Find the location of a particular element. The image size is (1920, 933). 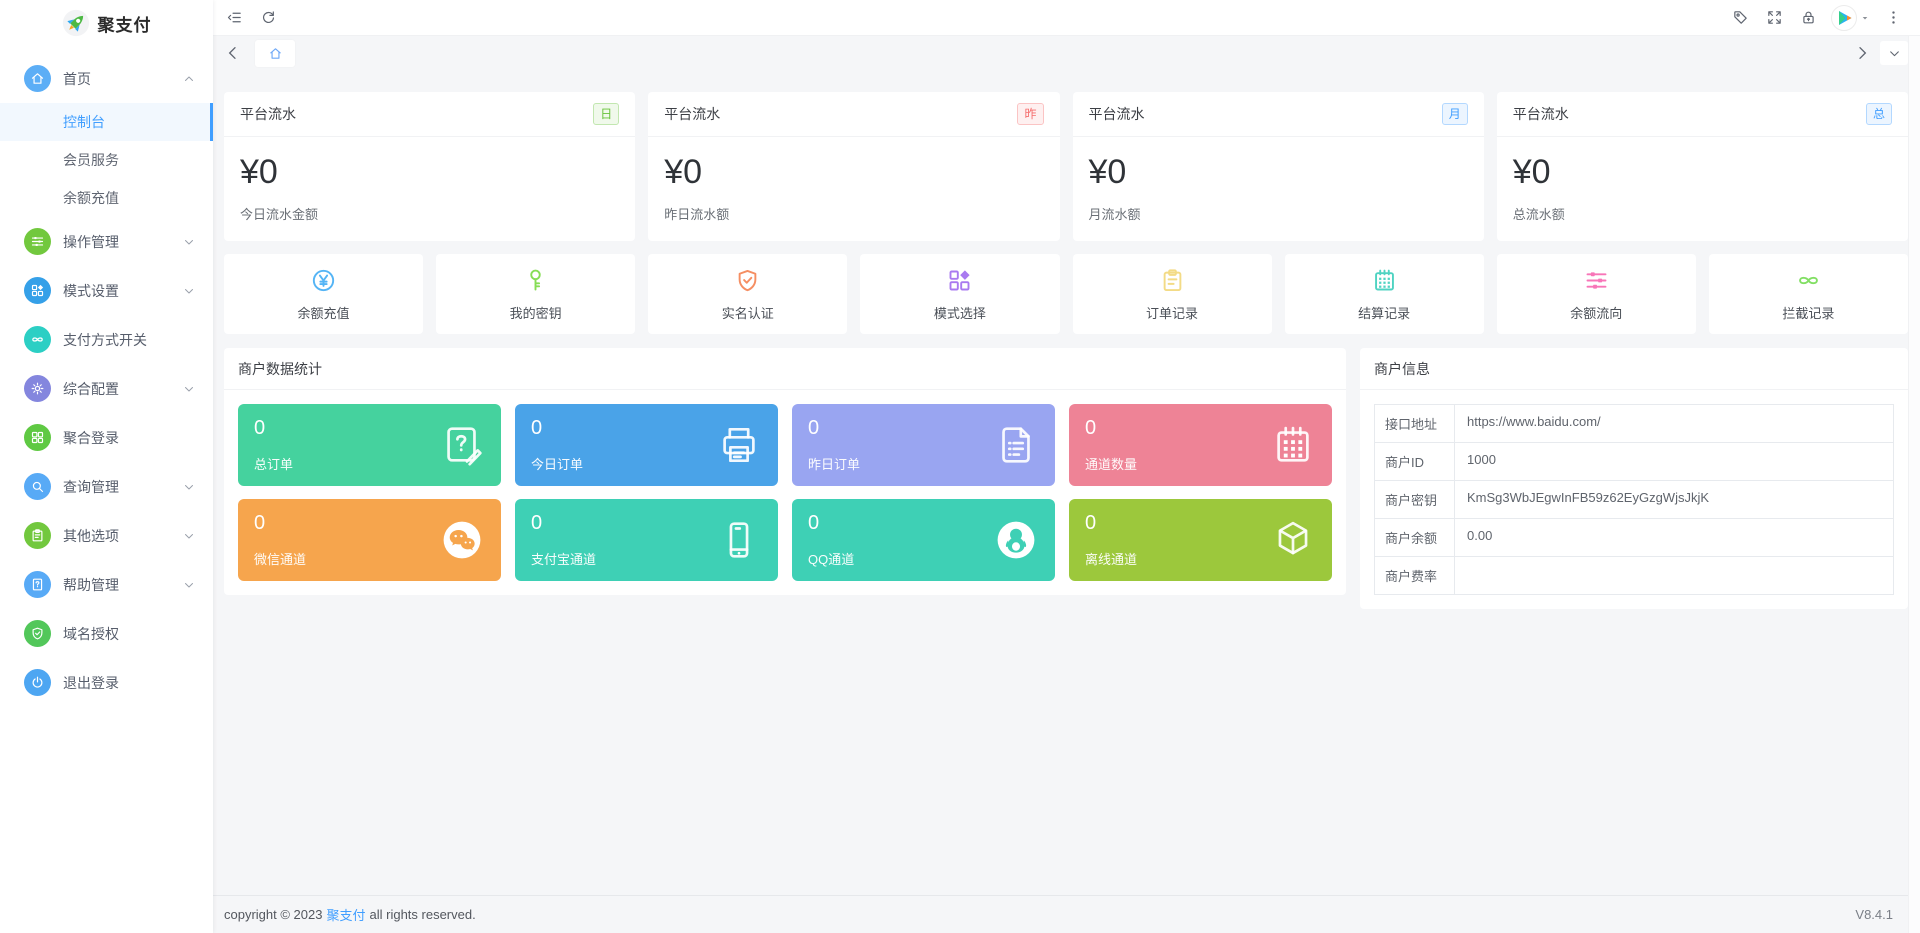

tile-today-orders: 0 今日订单 is located at coordinates (646, 445).